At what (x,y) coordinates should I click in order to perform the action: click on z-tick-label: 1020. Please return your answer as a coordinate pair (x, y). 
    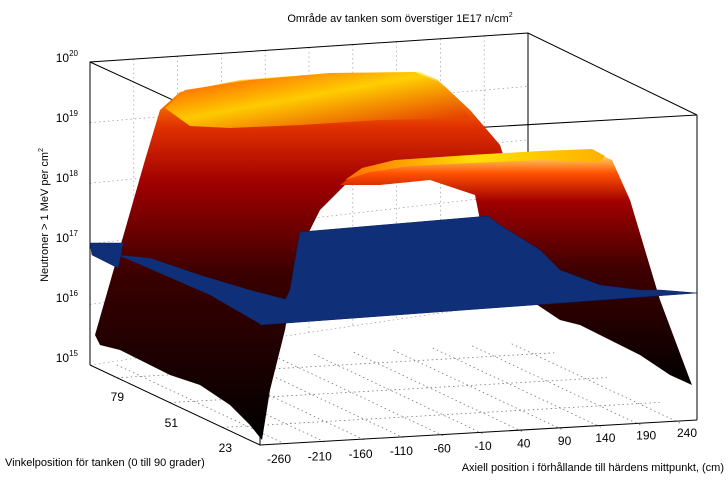
    Looking at the image, I should click on (67, 57).